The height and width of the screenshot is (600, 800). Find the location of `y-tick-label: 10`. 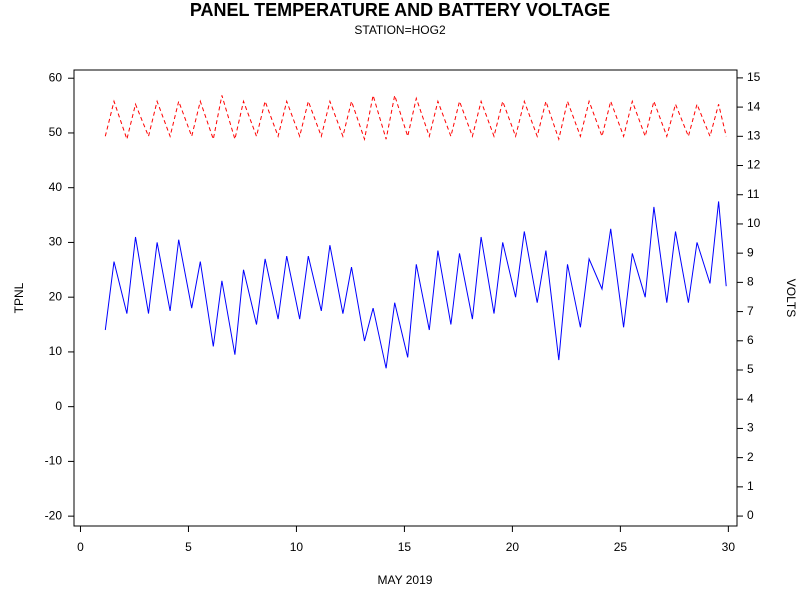

y-tick-label: 10 is located at coordinates (56, 351).